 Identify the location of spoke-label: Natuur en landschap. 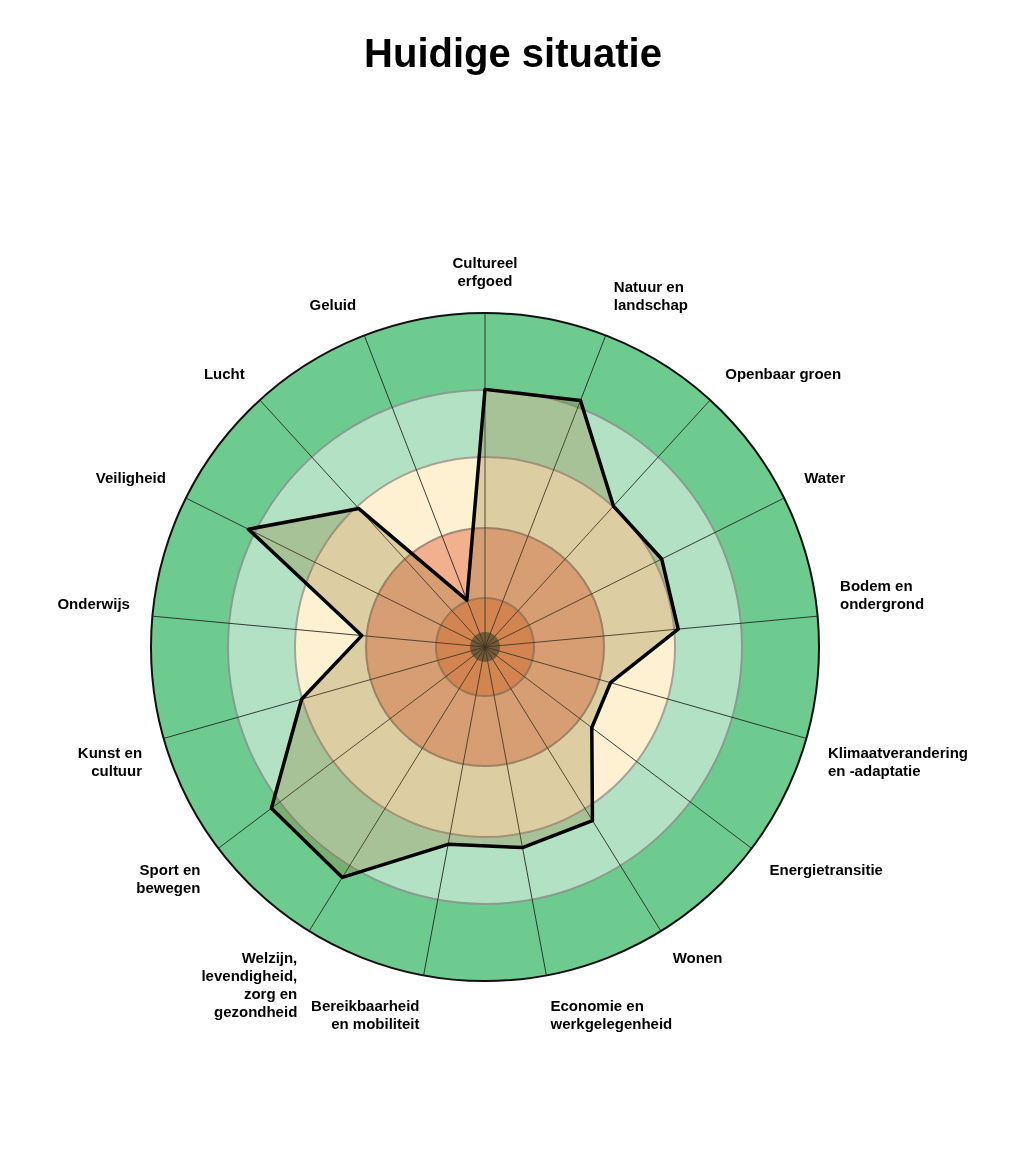
(650, 295).